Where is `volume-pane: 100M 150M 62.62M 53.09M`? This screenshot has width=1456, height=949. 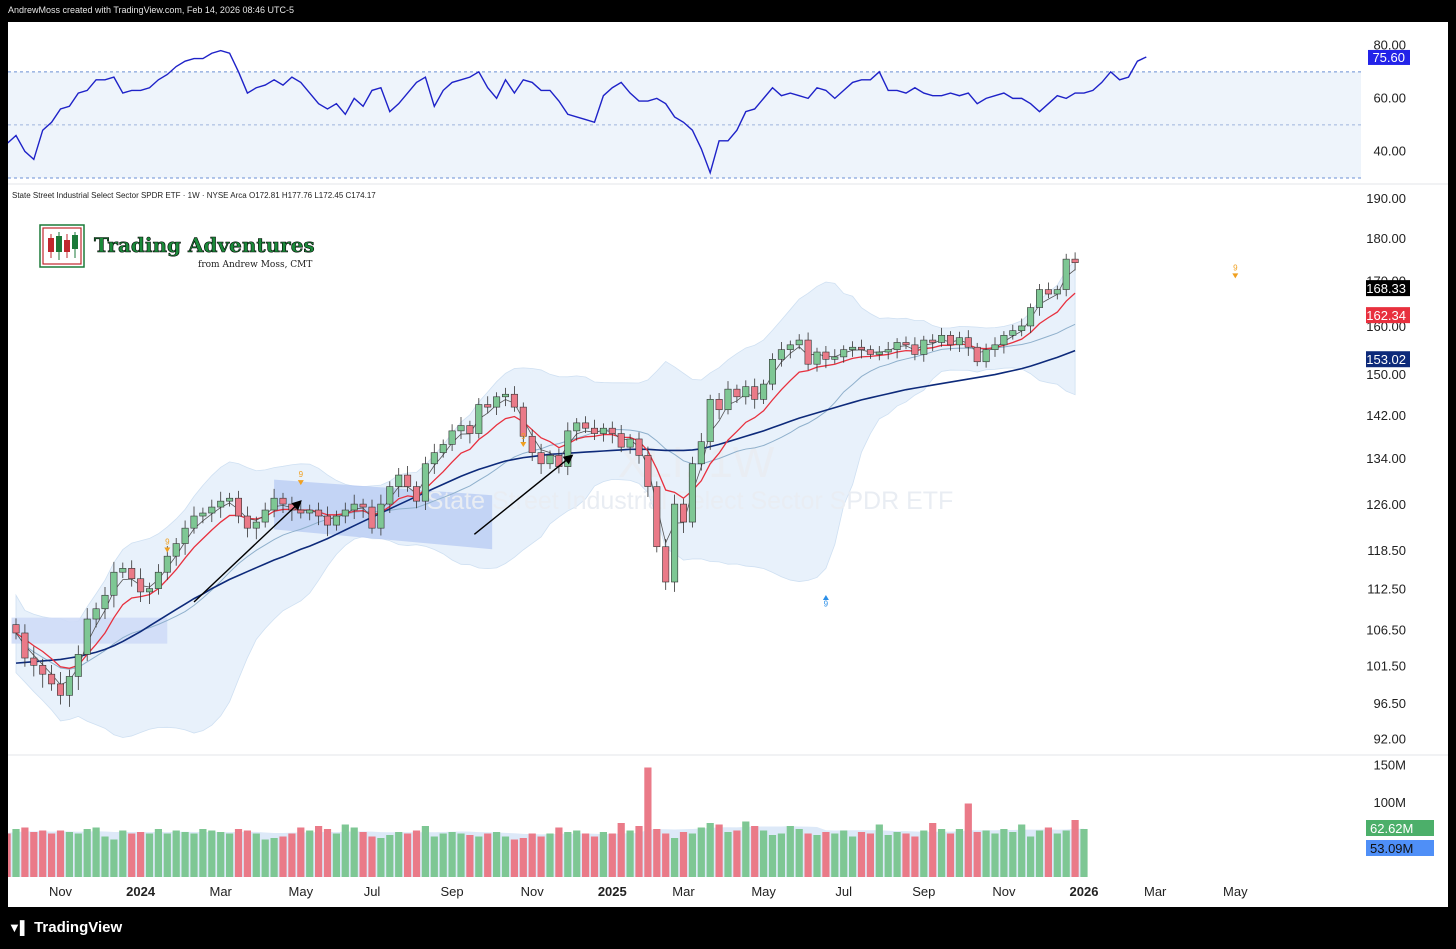
volume-pane: 100M 150M 62.62M 53.09M is located at coordinates (717, 818).